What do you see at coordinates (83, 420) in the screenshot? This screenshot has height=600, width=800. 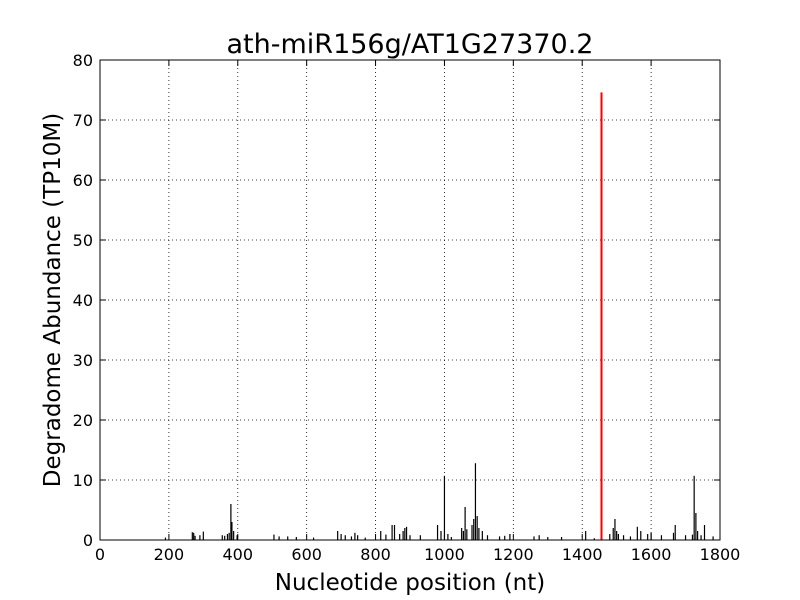 I see `y-tick-label: 20` at bounding box center [83, 420].